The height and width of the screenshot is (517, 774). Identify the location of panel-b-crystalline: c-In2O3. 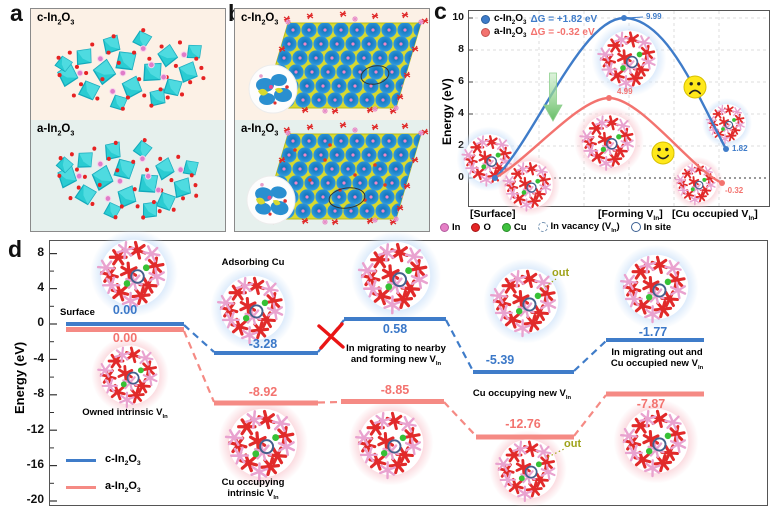
(332, 64).